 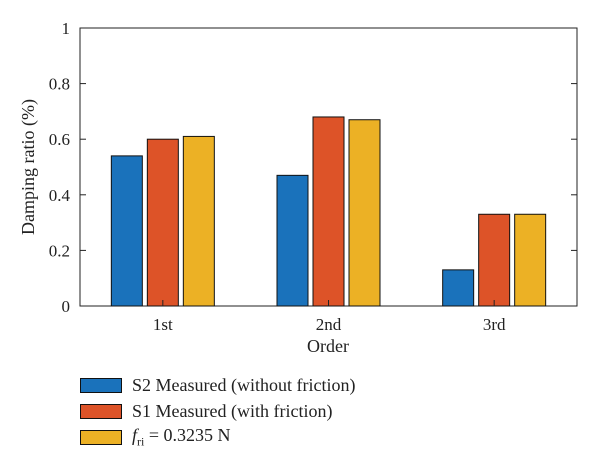 I want to click on legend-swatch-fri, so click(x=101, y=437).